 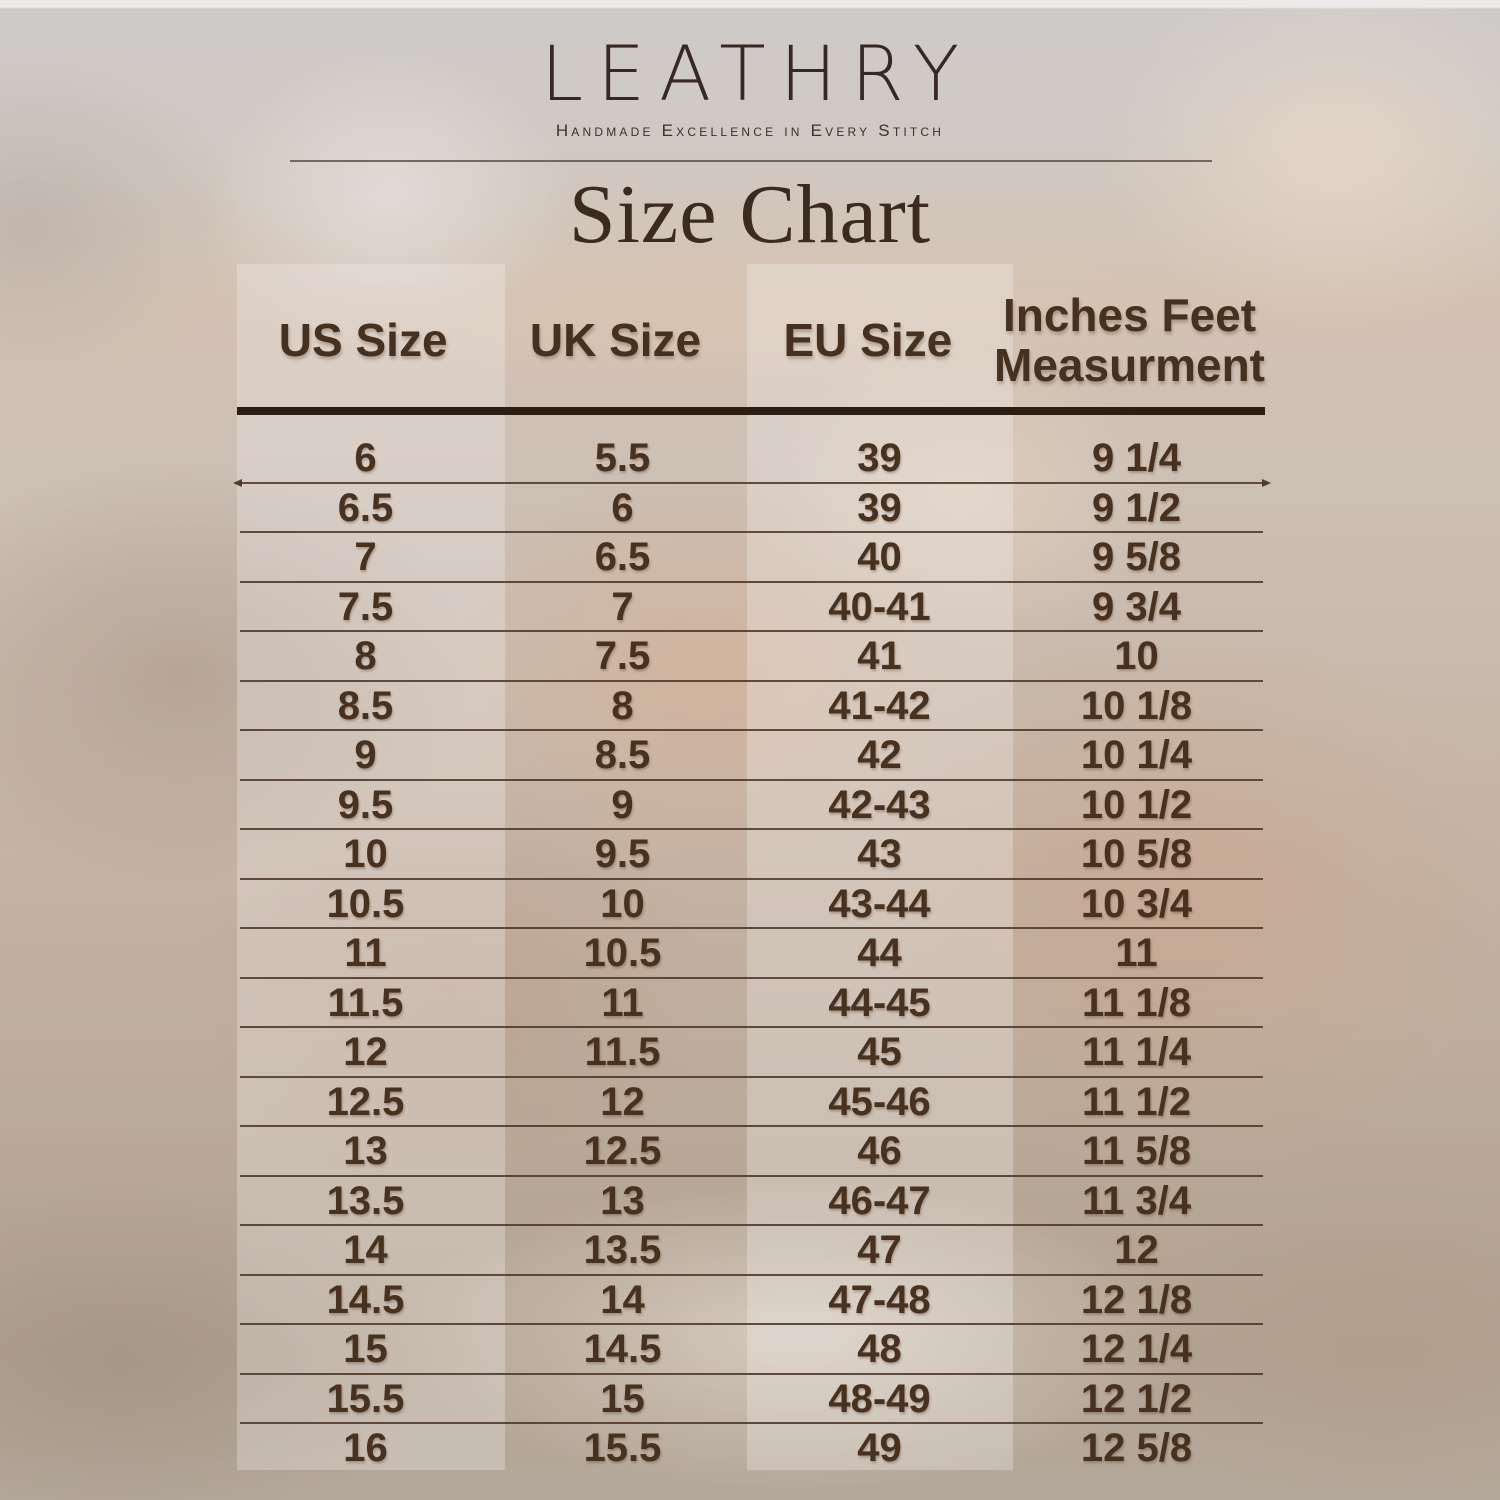 I want to click on size-cell: 5.5, so click(x=622, y=458).